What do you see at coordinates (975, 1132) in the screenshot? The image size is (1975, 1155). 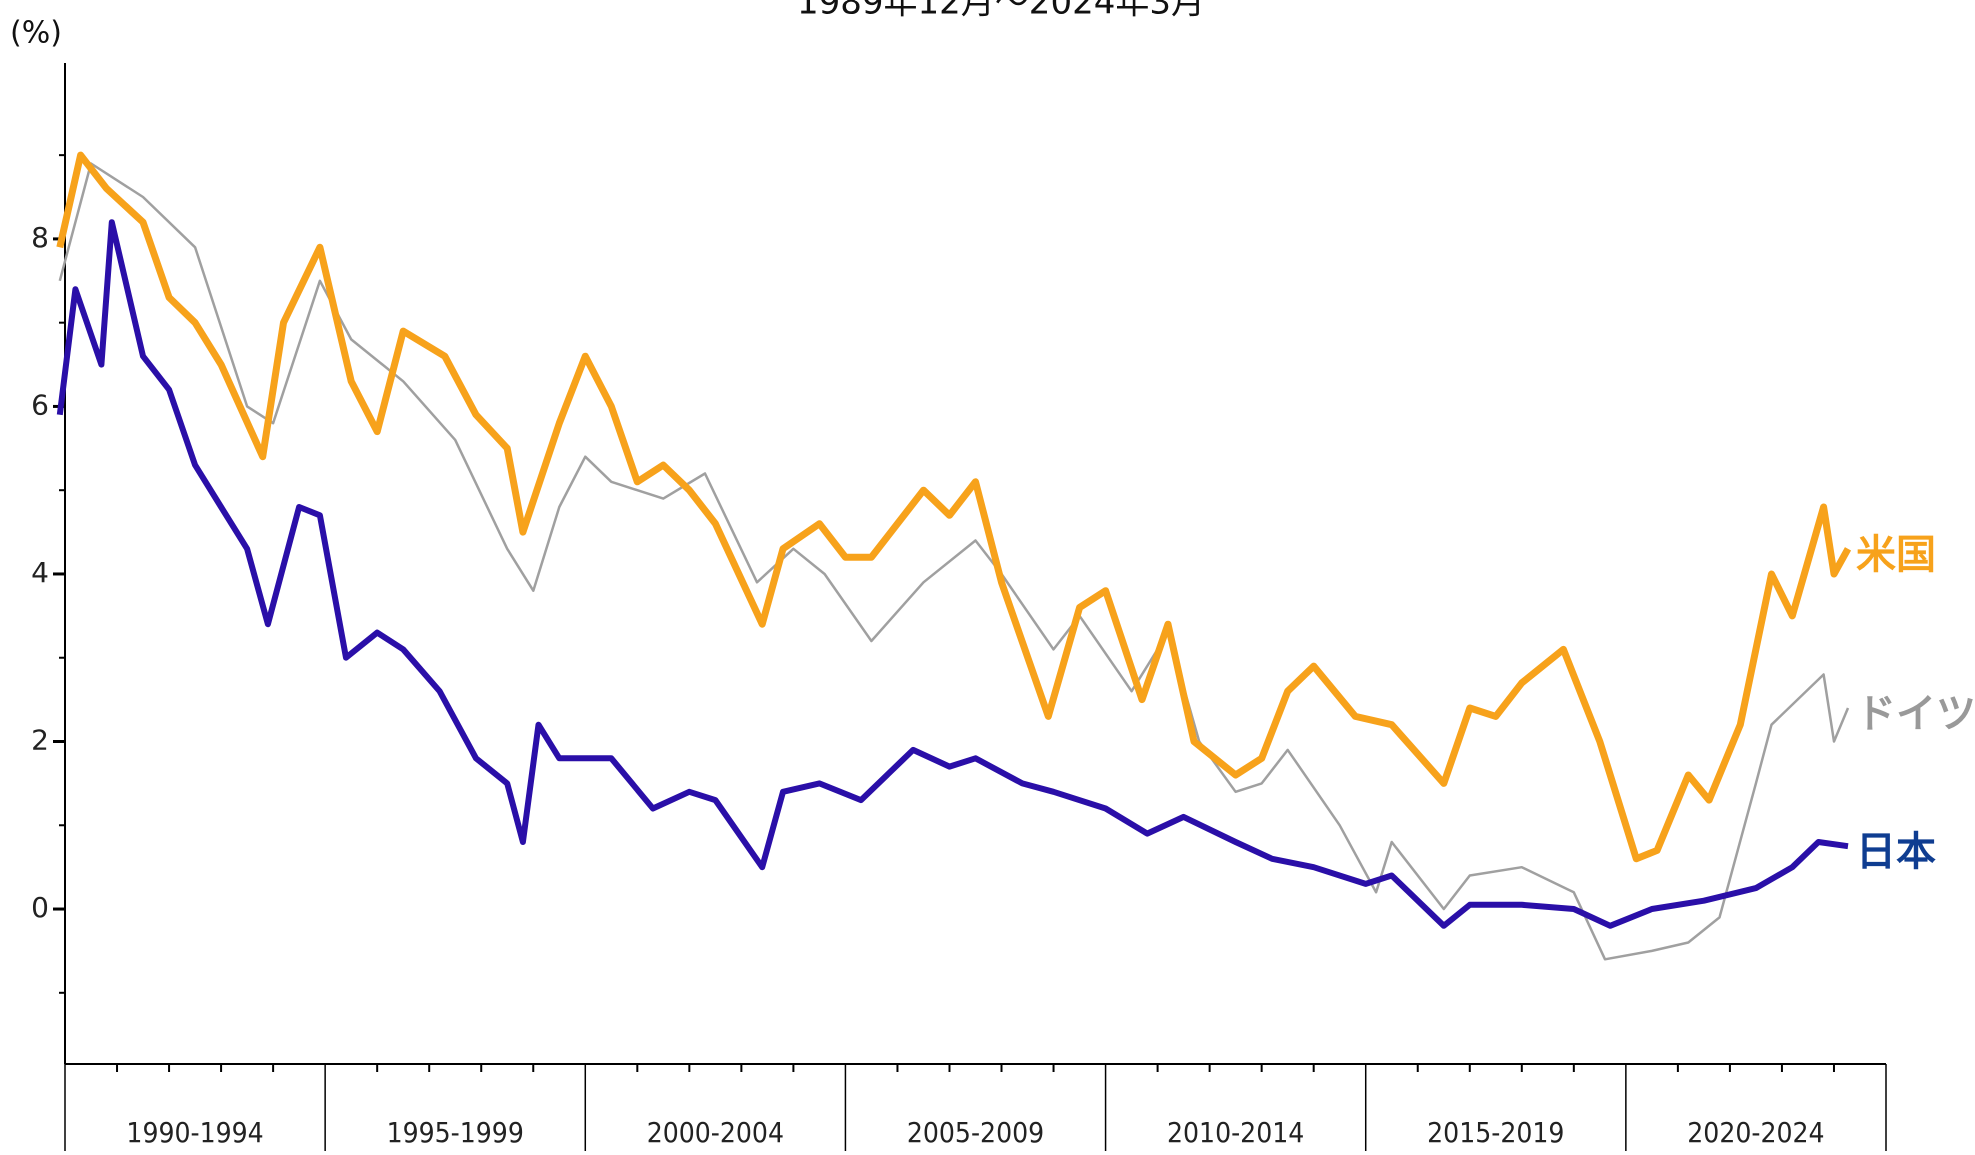 I see `x-period-label: 2005-2009` at bounding box center [975, 1132].